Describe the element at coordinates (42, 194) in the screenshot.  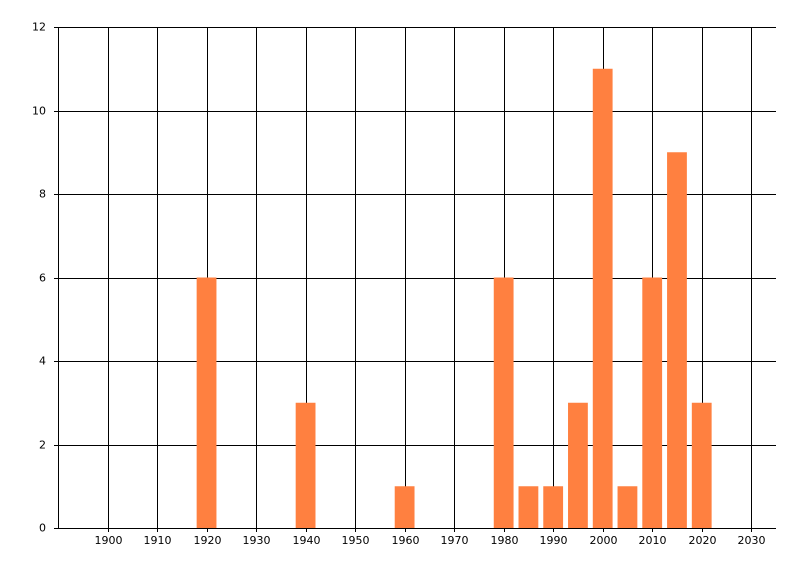
I see `y-tick-label: 8` at that location.